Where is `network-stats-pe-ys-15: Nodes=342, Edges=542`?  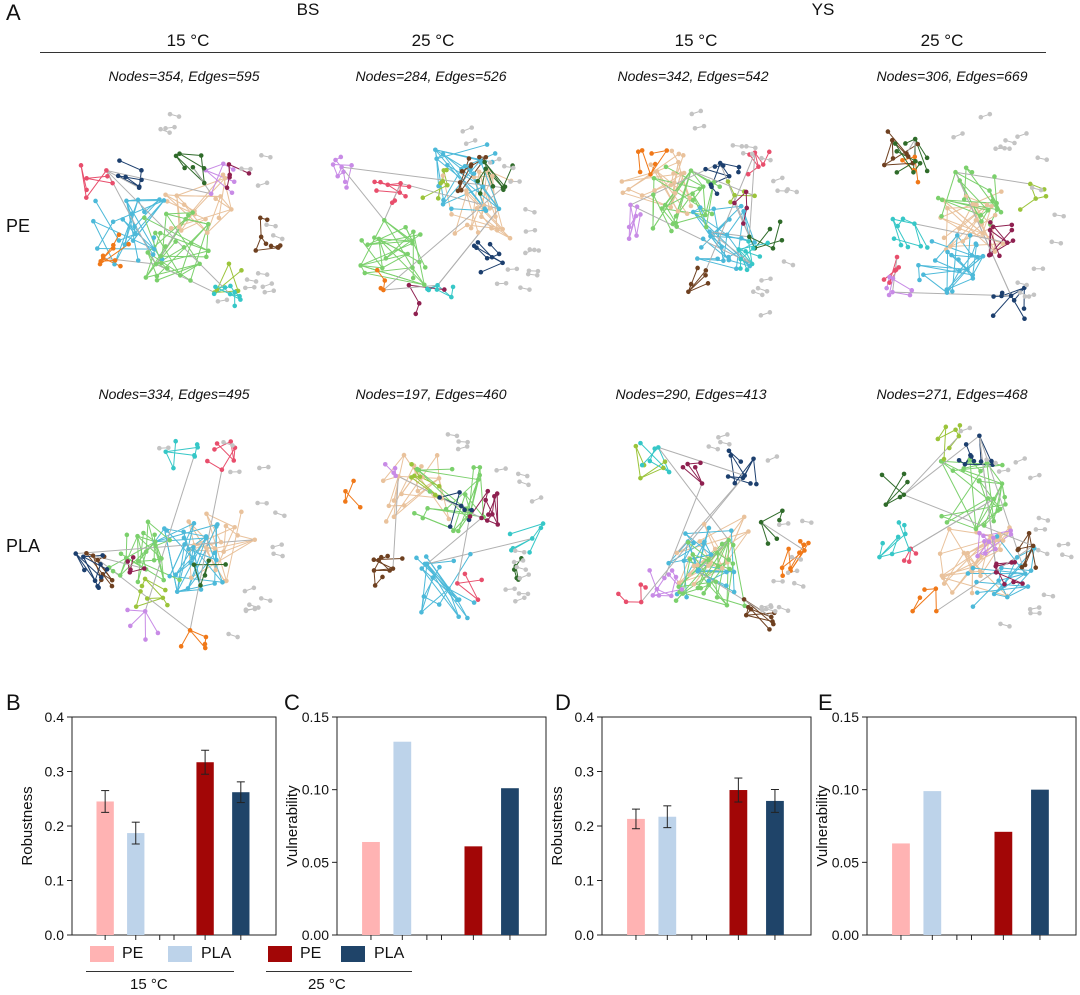 network-stats-pe-ys-15: Nodes=342, Edges=542 is located at coordinates (693, 76).